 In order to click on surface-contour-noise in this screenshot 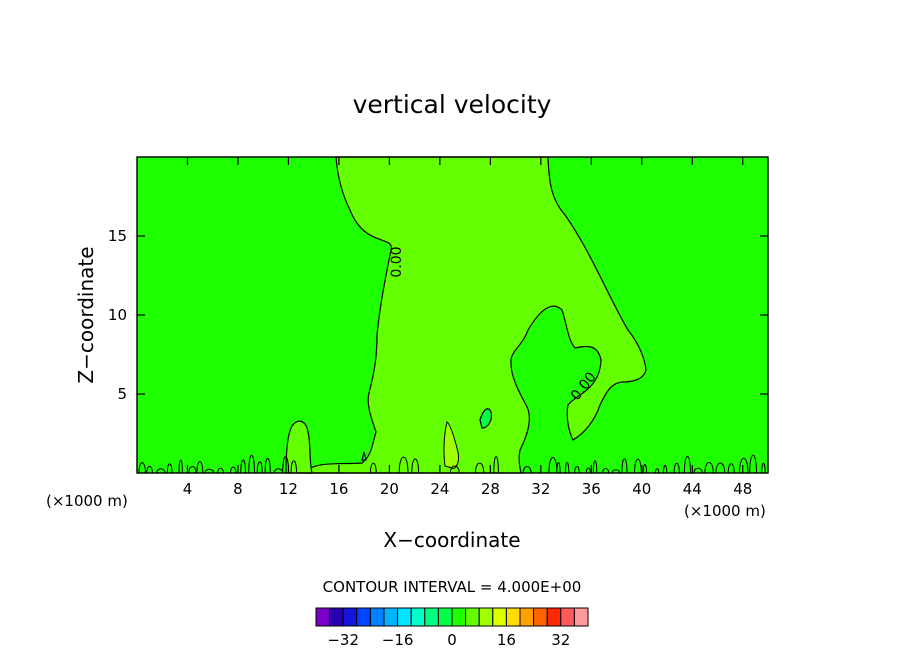, I will do `click(452, 464)`.